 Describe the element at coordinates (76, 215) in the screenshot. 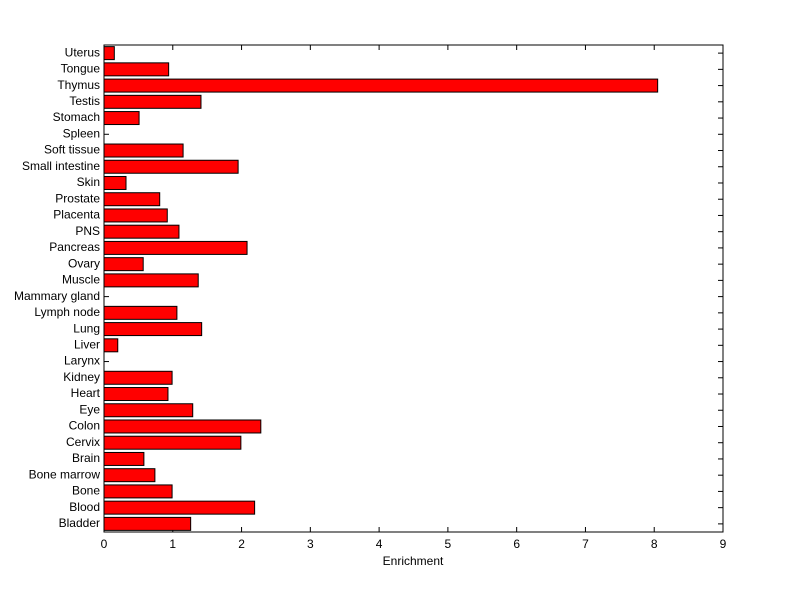

I see `y-tick-label: Placenta` at that location.